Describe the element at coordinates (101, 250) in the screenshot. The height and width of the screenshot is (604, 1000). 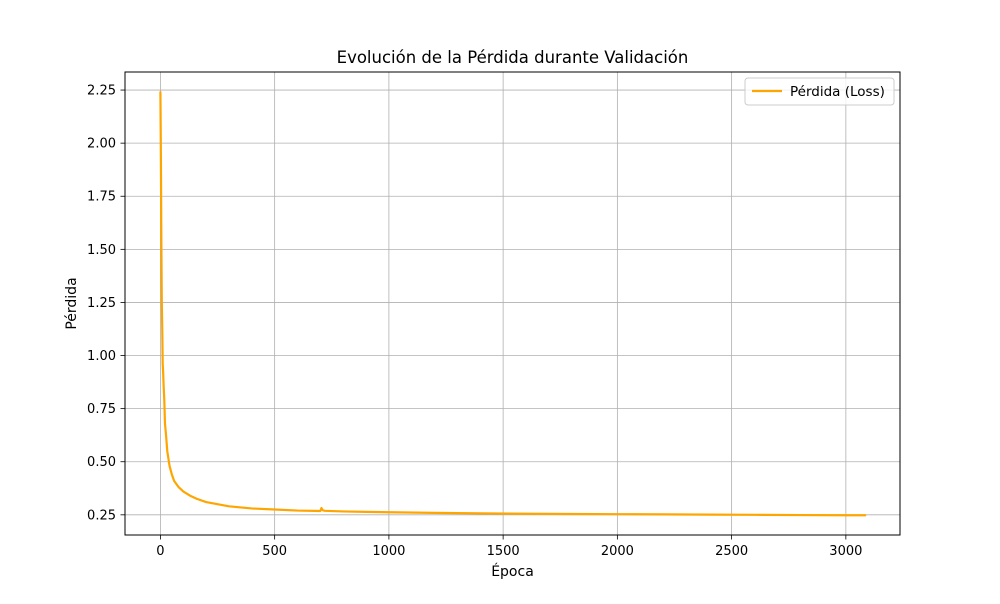
I see `y-tick-label: 1.50` at that location.